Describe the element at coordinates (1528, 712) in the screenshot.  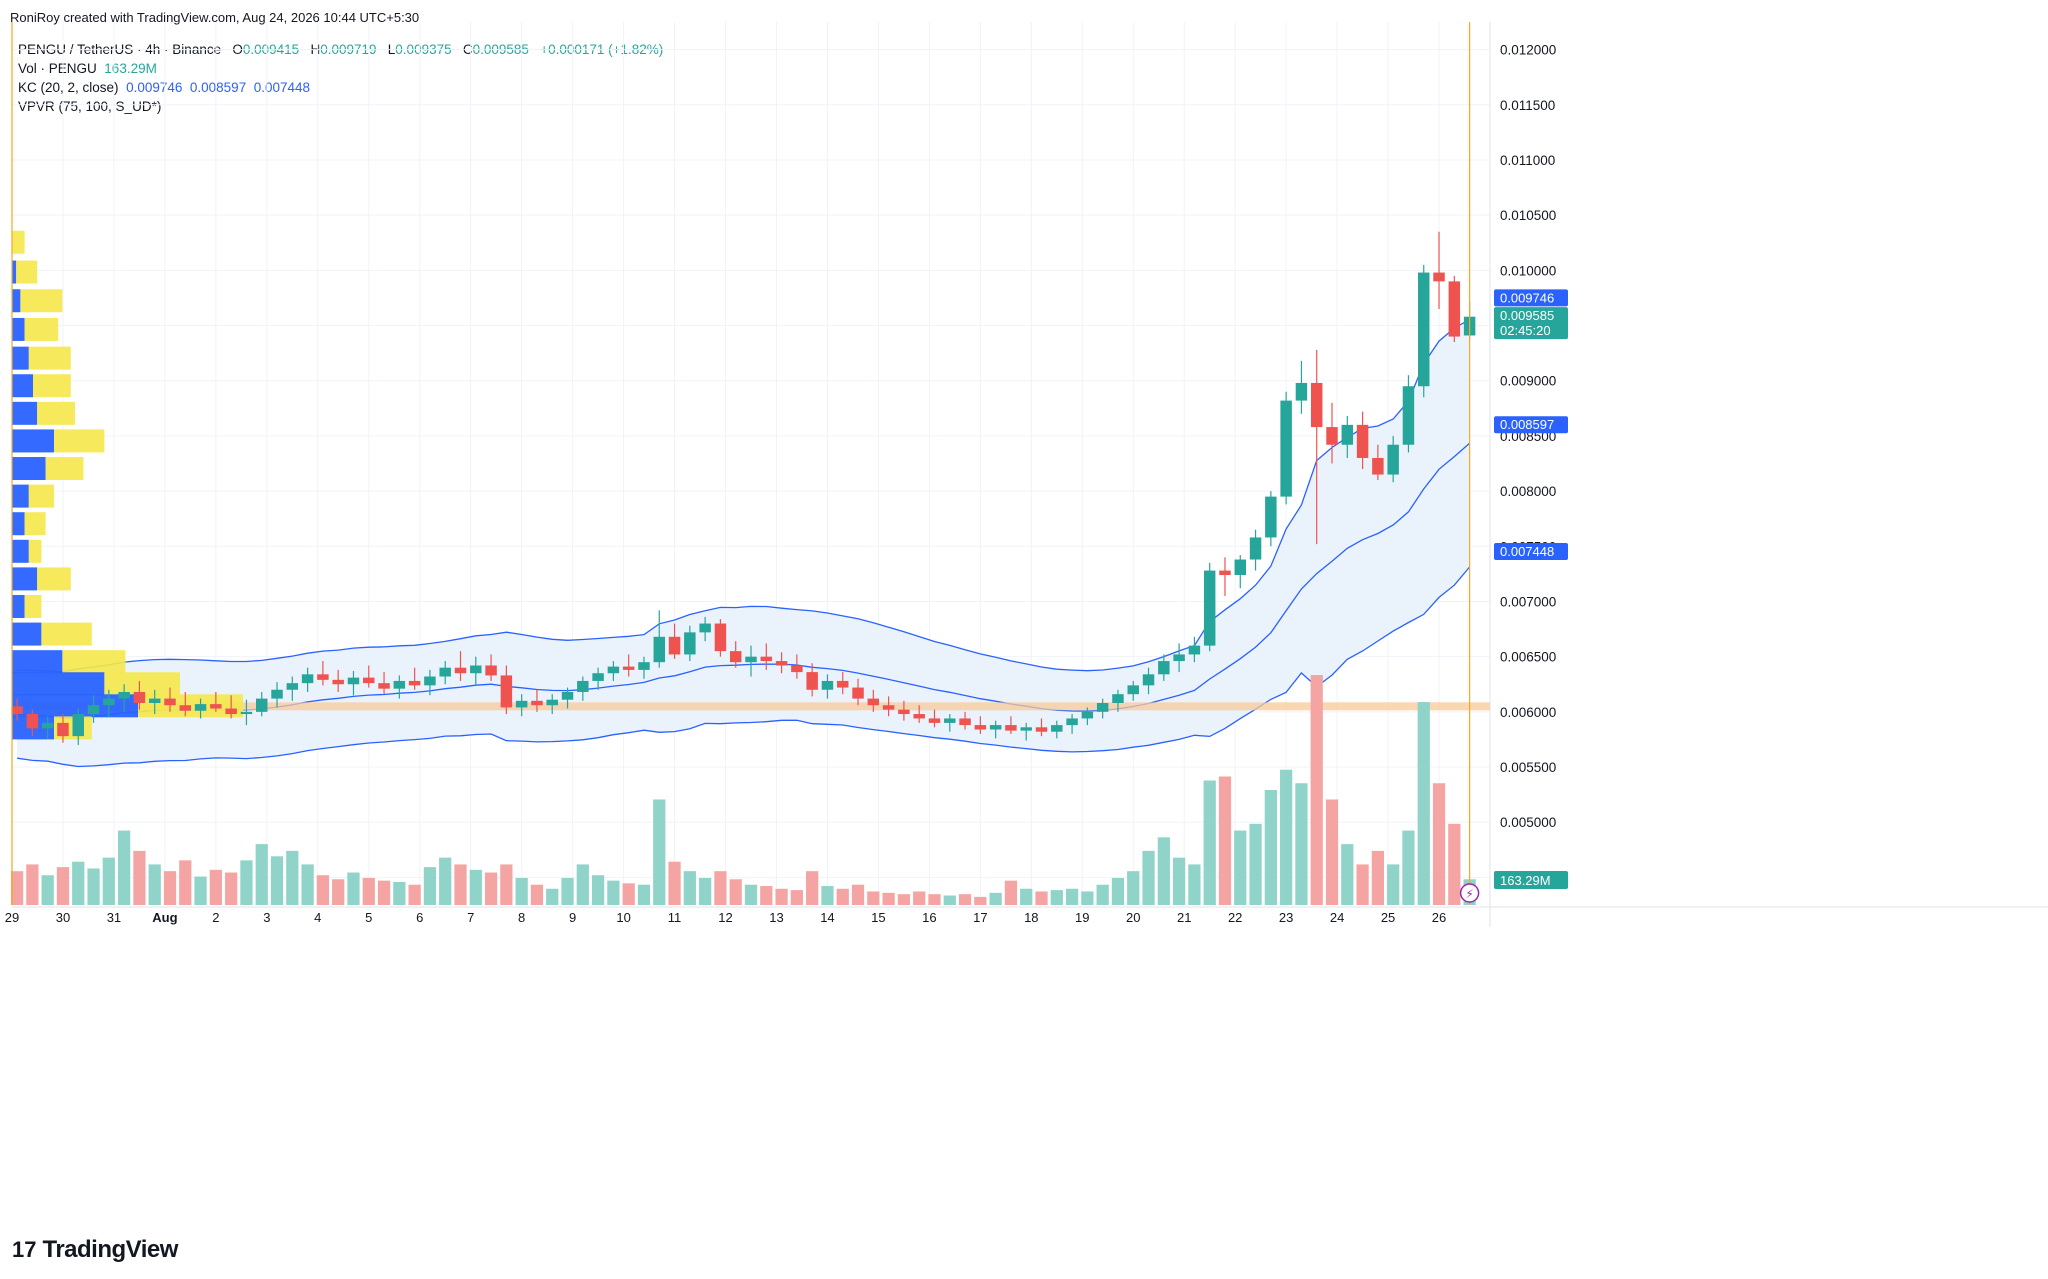
I see `price-tick-label: 0.006000` at that location.